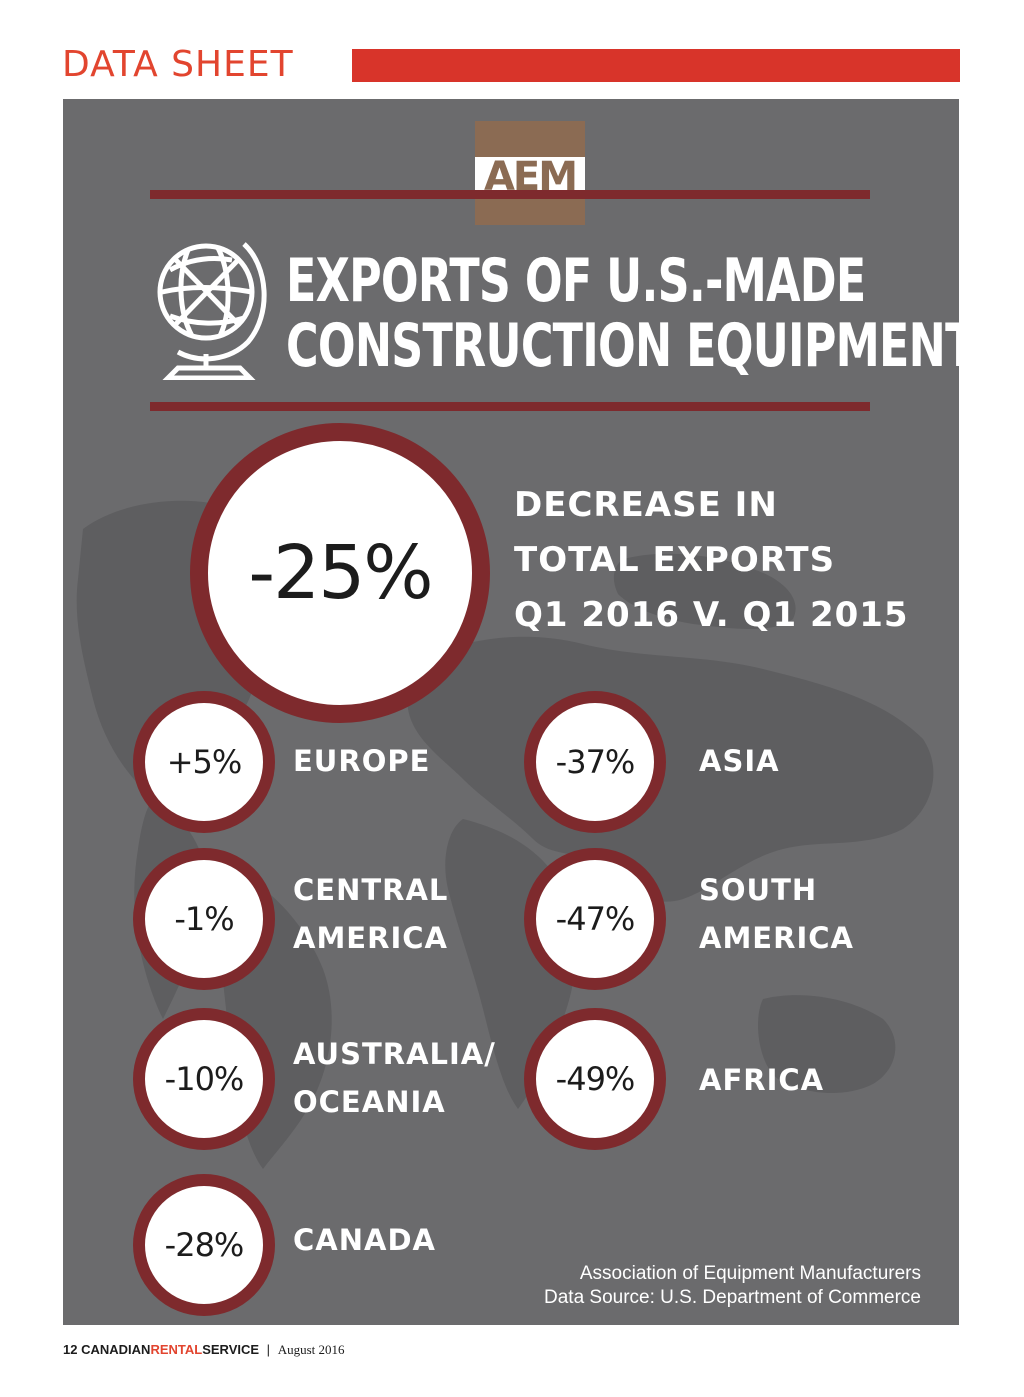 The image size is (1024, 1397). What do you see at coordinates (732, 1297) in the screenshot?
I see `source-line-2: Data Source: U.S. Department of Commerce` at bounding box center [732, 1297].